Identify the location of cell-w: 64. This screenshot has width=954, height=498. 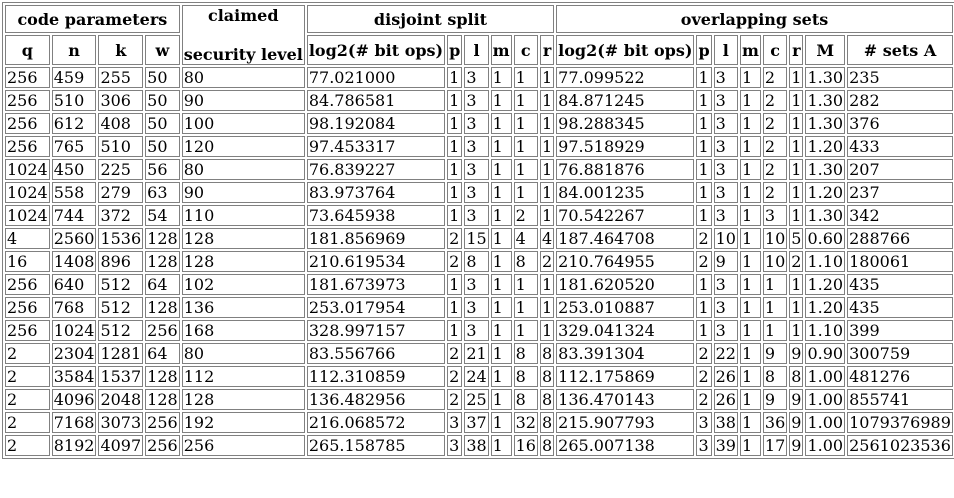
(162, 353).